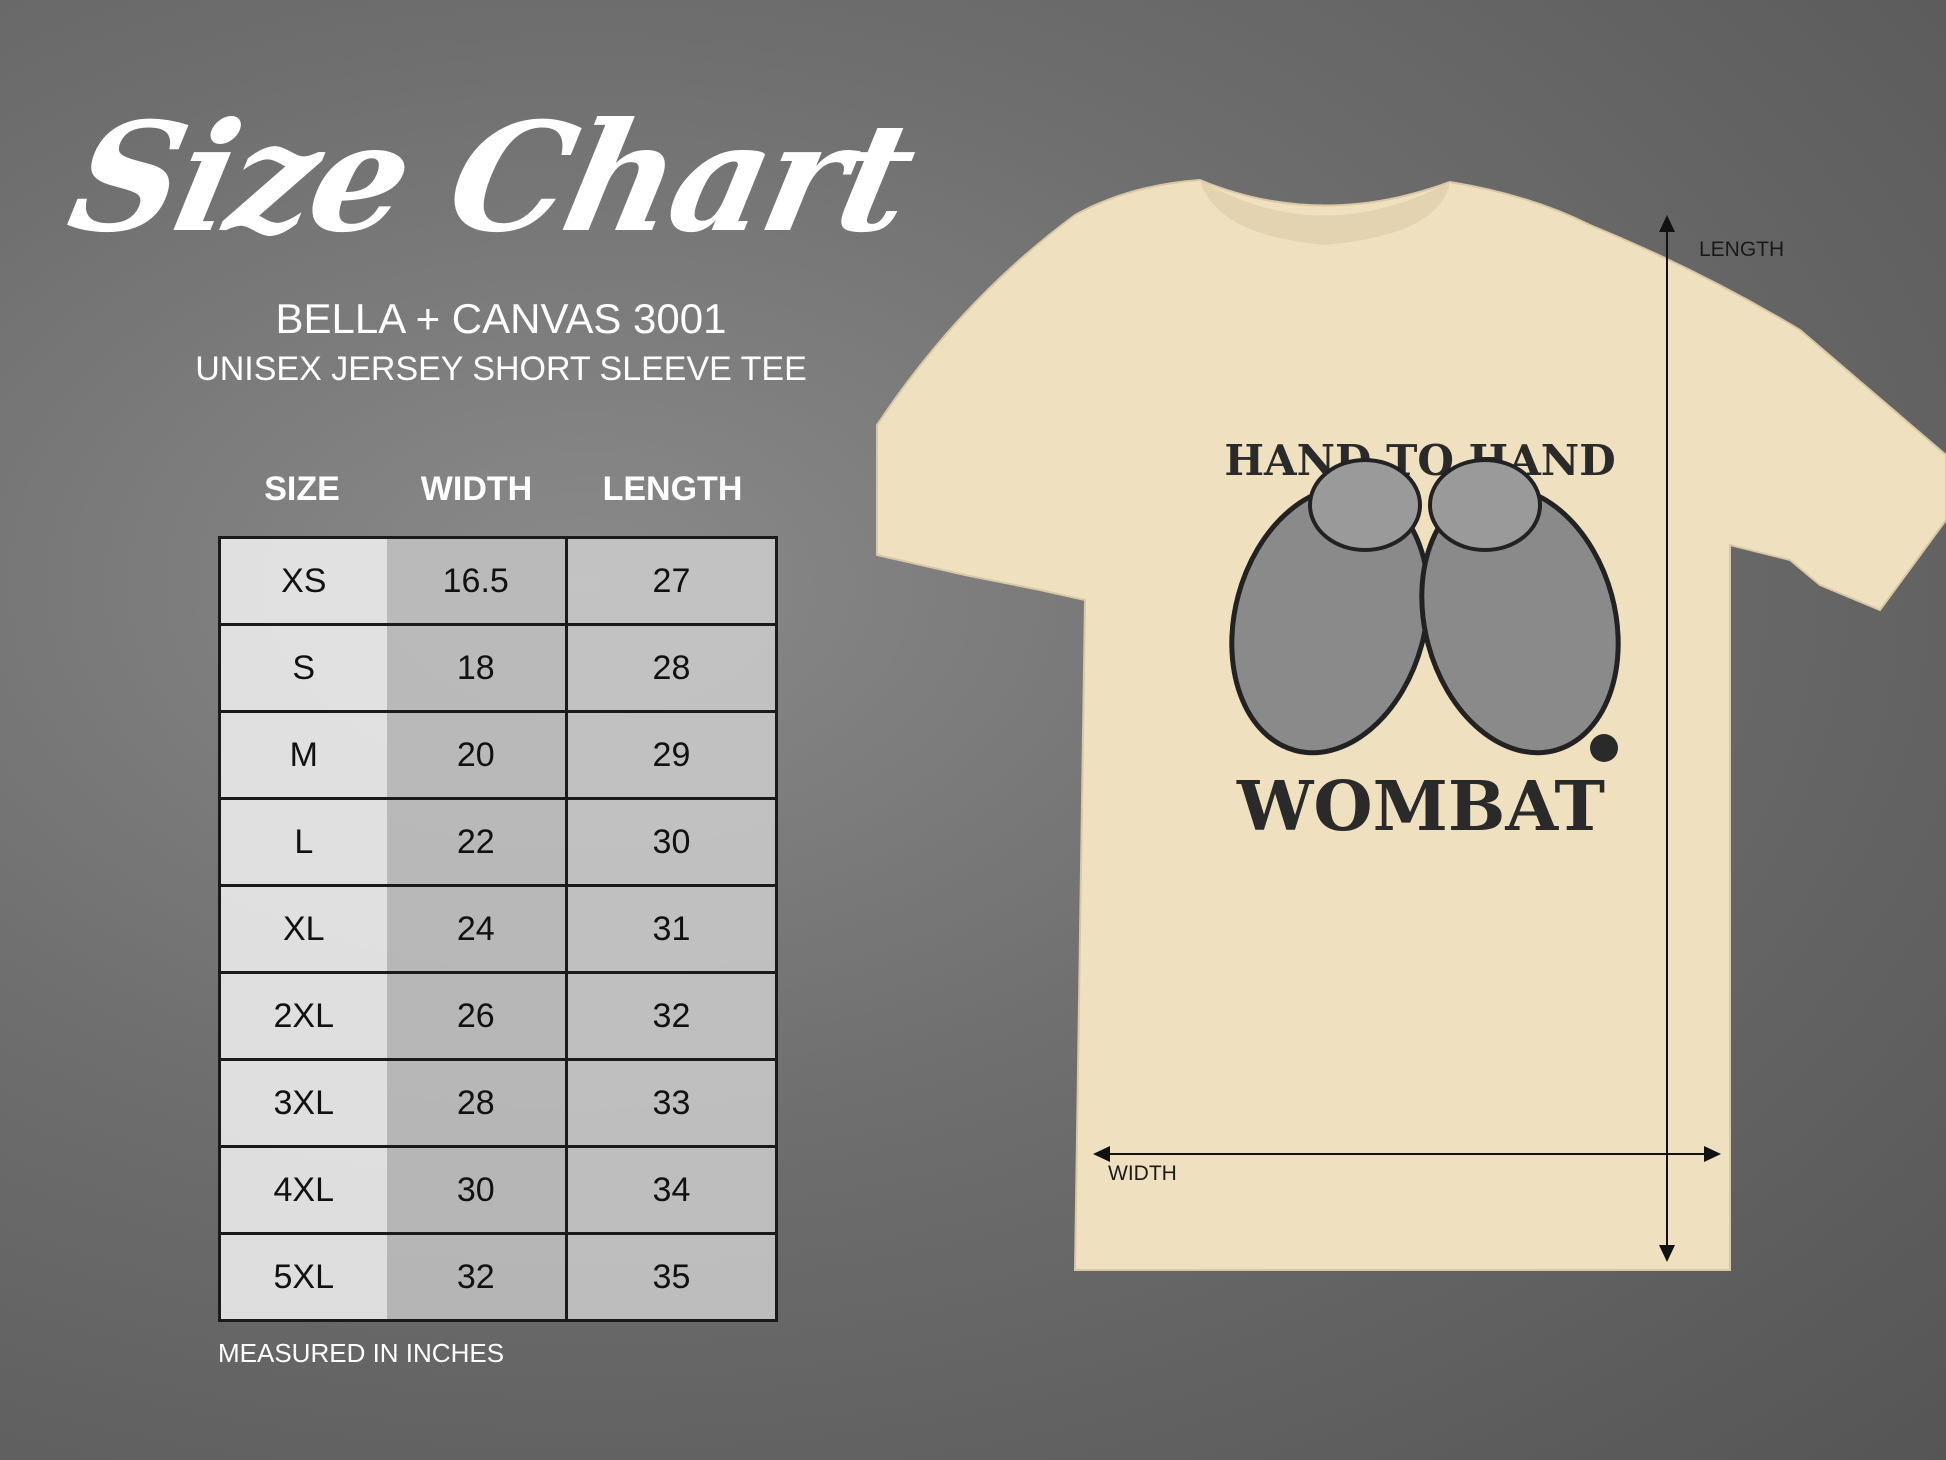  What do you see at coordinates (302, 755) in the screenshot?
I see `cell-size: M` at bounding box center [302, 755].